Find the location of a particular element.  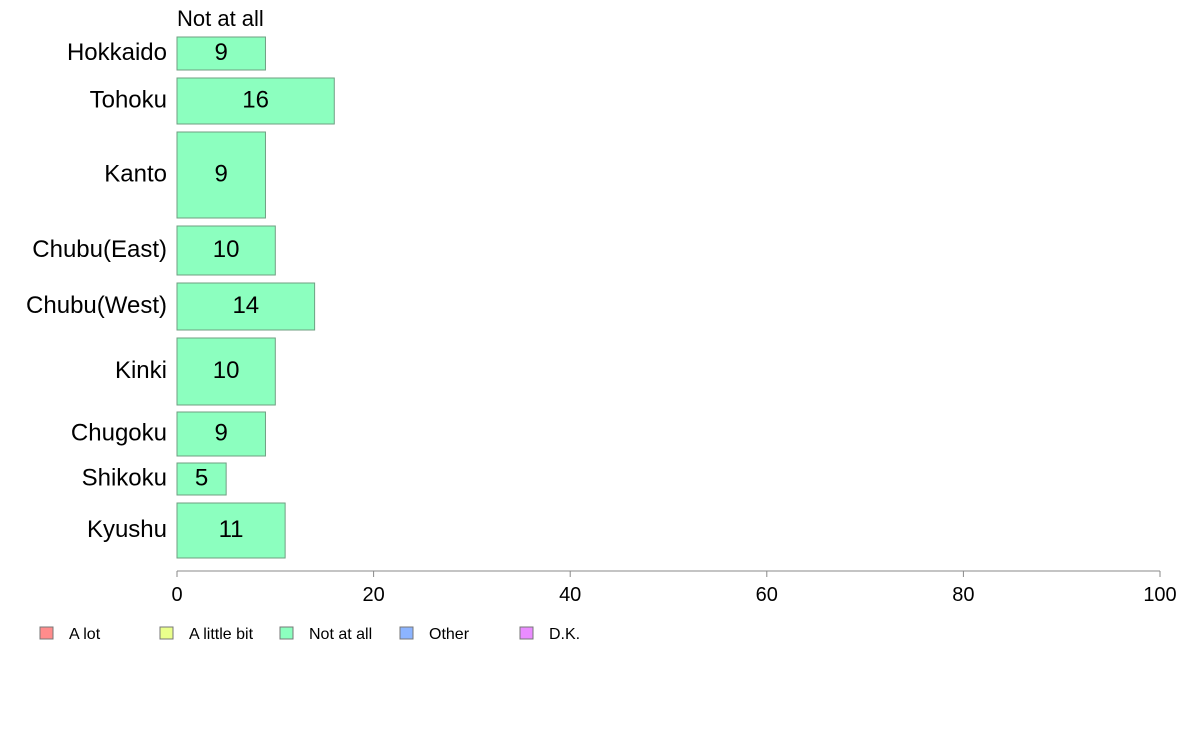

x-tick-label: 0 is located at coordinates (176, 595).